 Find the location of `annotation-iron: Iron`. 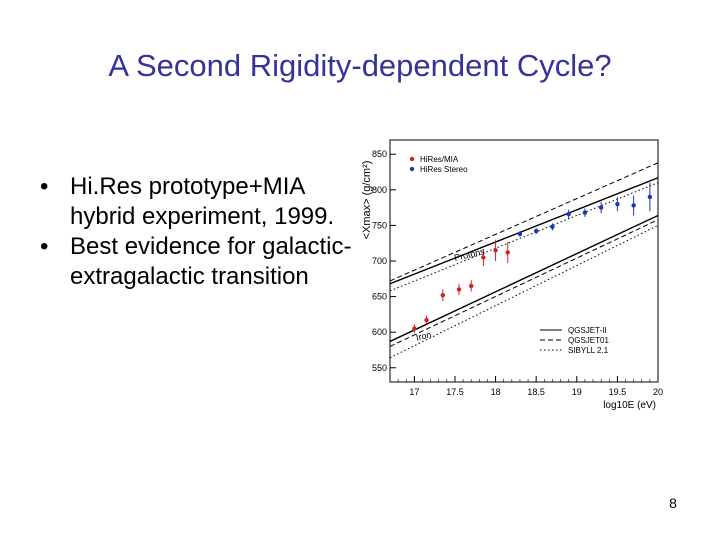

annotation-iron: Iron is located at coordinates (423, 335).